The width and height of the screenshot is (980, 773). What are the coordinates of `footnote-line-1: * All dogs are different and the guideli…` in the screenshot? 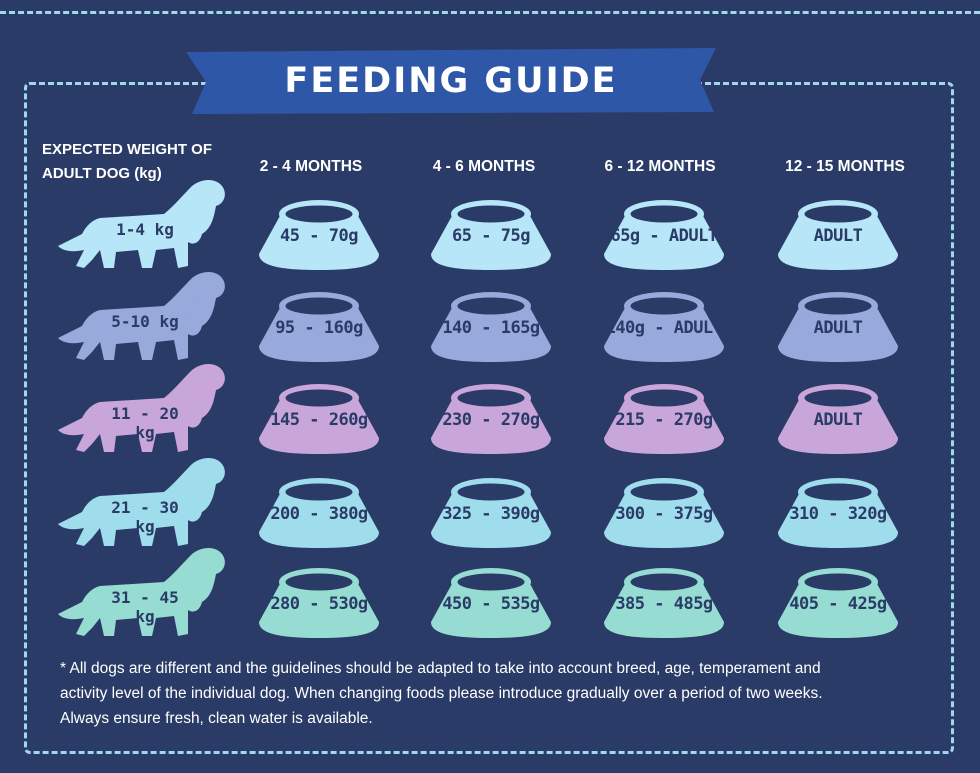 It's located at (440, 668).